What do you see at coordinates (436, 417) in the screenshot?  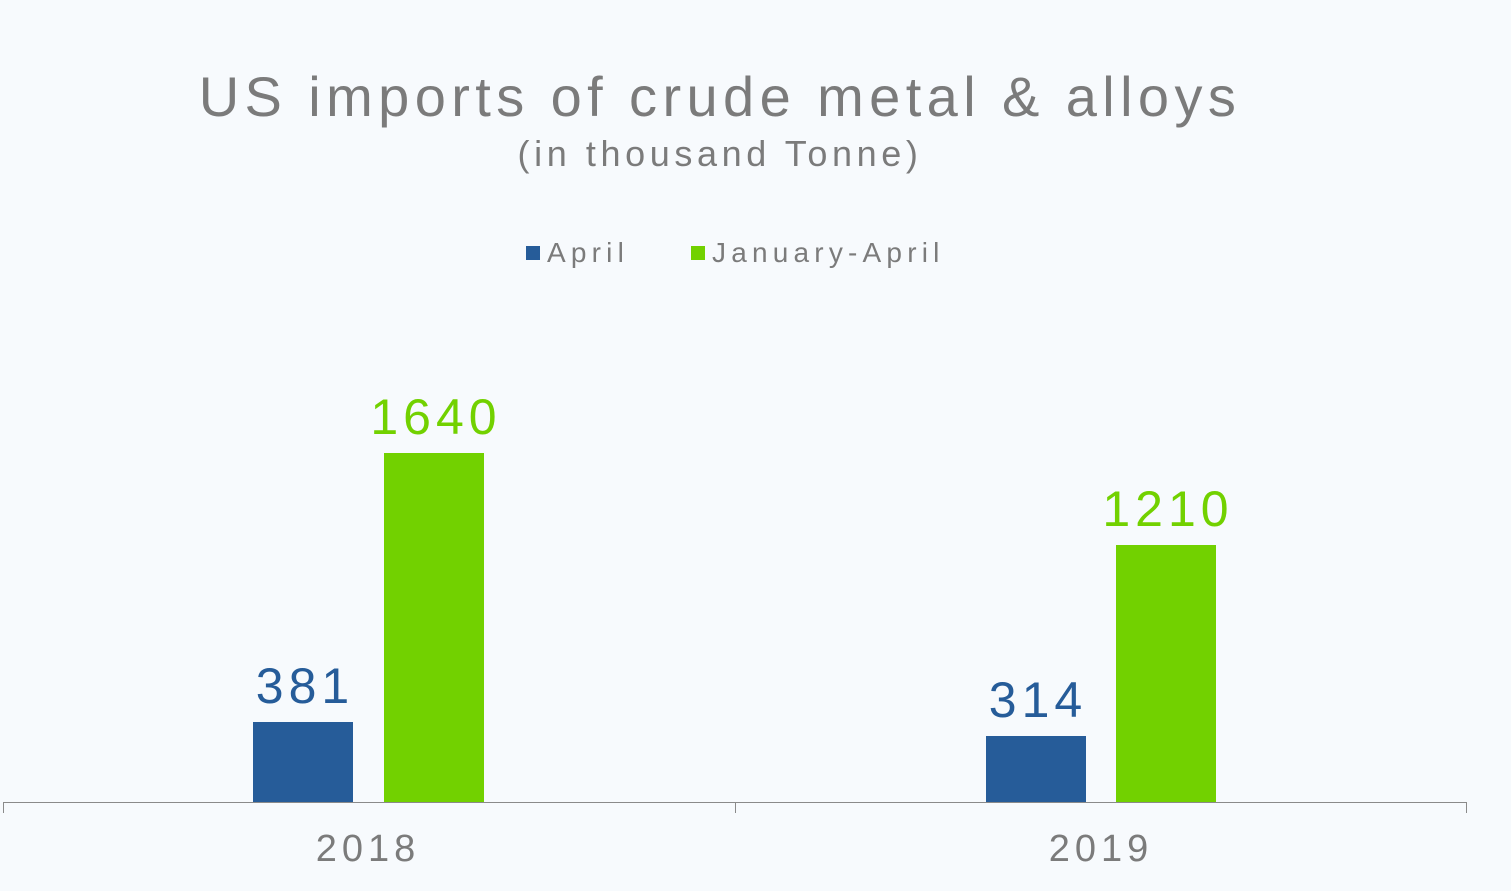 I see `data-label-2018-january-april: 1640` at bounding box center [436, 417].